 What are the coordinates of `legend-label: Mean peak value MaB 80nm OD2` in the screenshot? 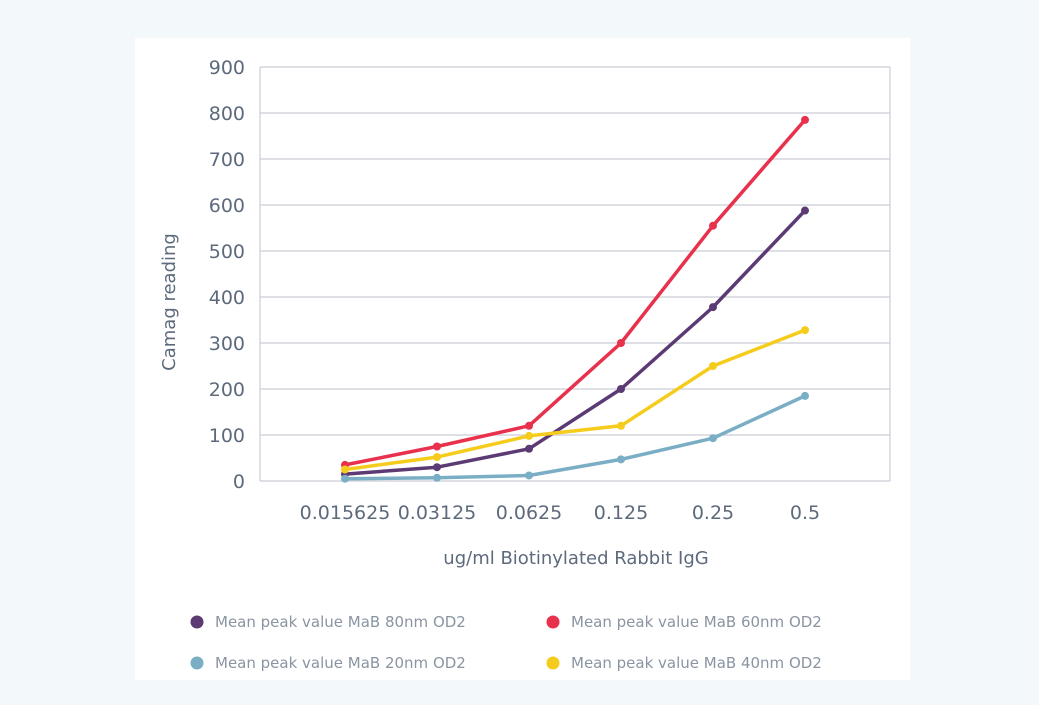 It's located at (340, 622).